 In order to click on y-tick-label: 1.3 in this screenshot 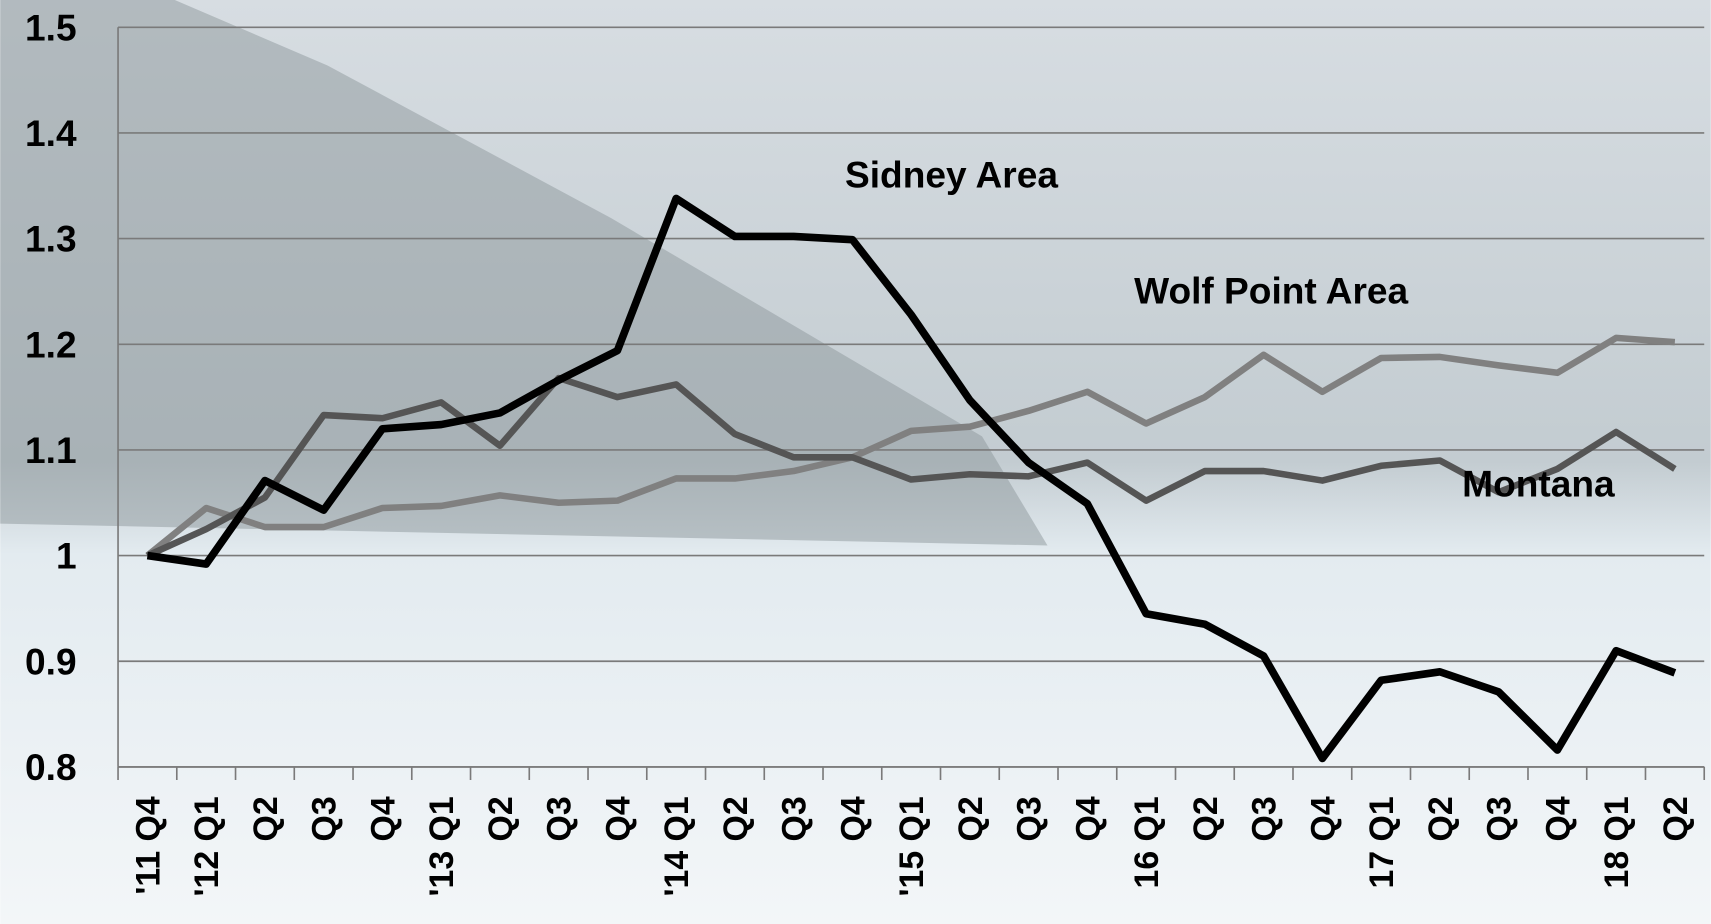, I will do `click(51, 239)`.